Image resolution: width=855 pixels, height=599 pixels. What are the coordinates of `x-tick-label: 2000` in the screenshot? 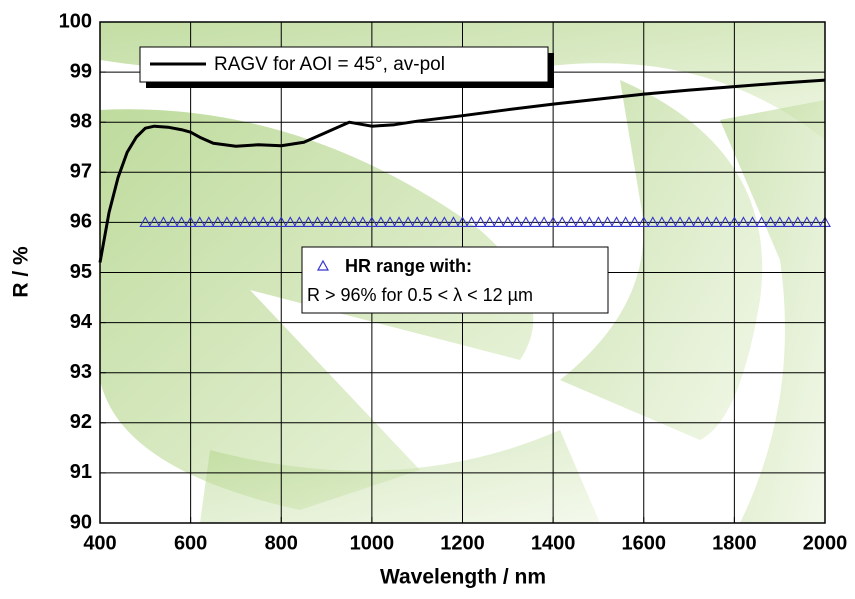 It's located at (825, 543).